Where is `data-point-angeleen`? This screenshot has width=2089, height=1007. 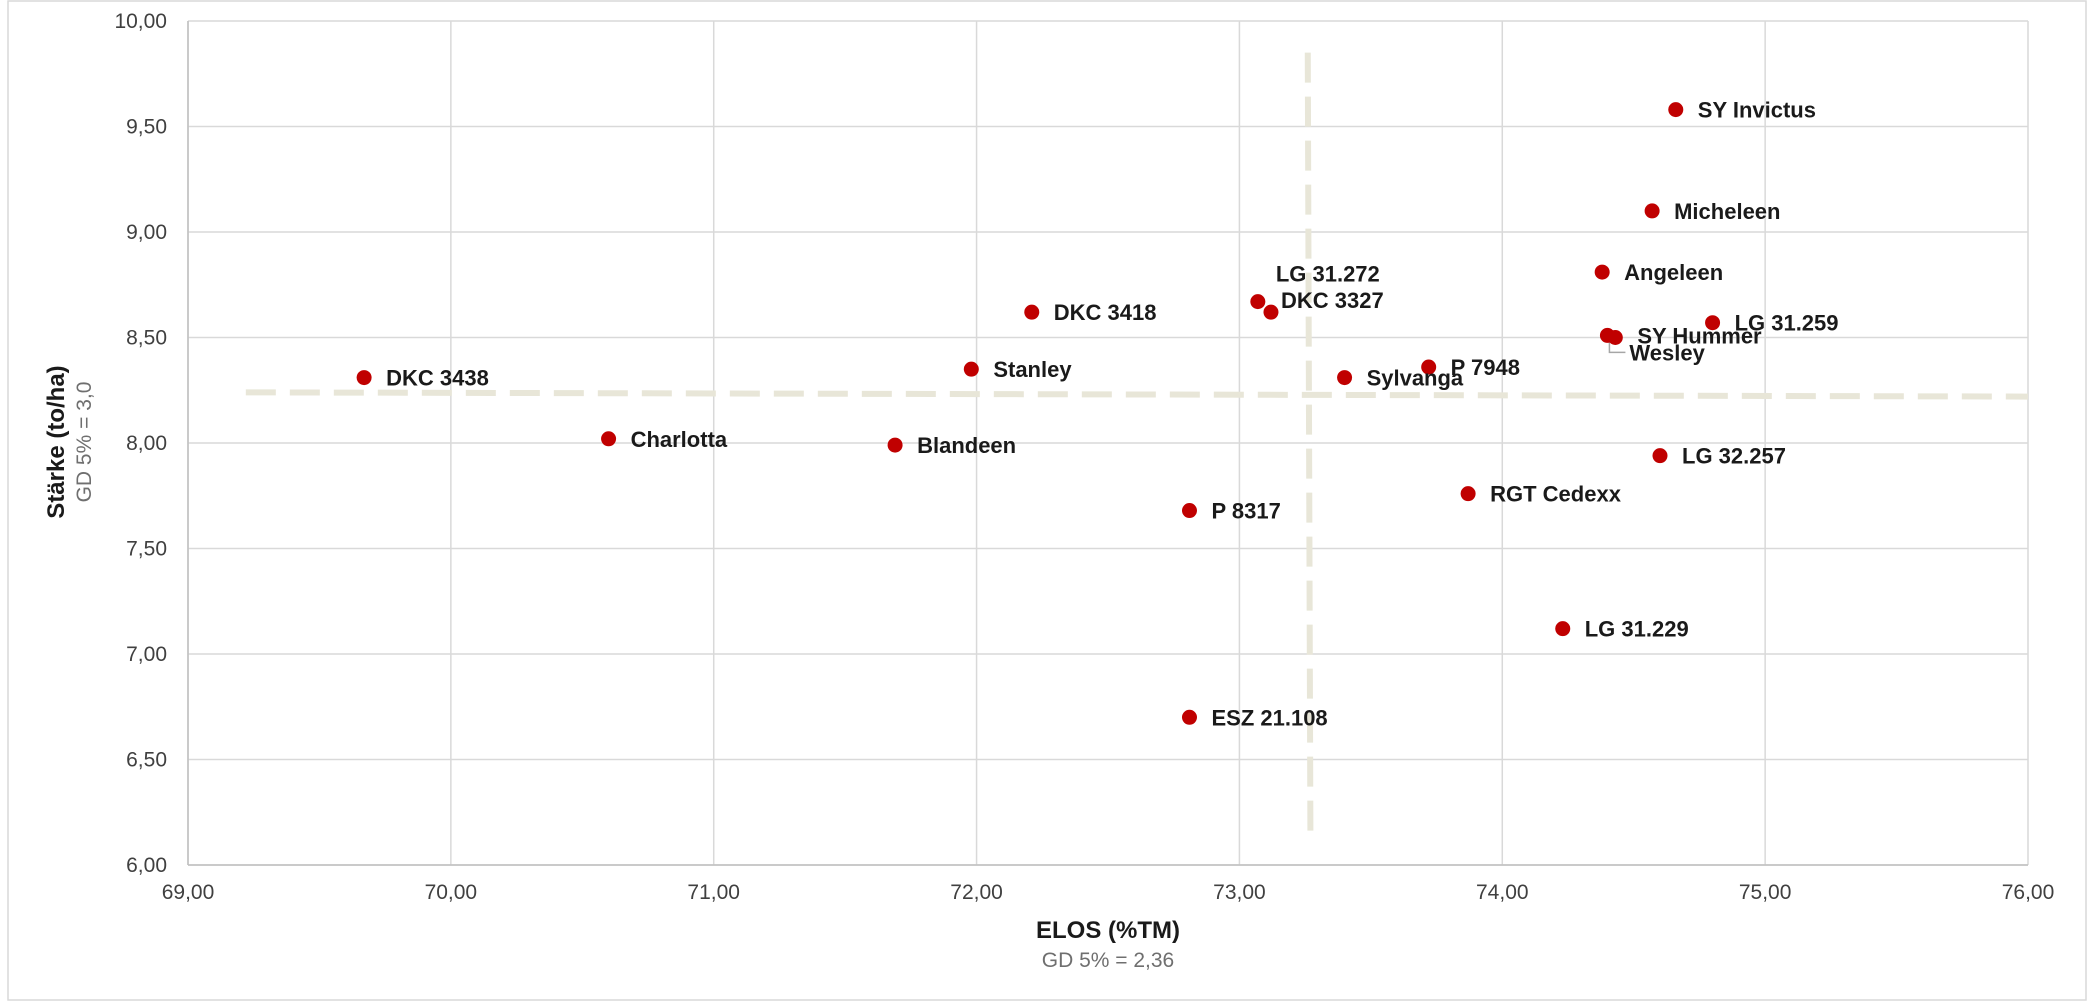 data-point-angeleen is located at coordinates (1602, 272).